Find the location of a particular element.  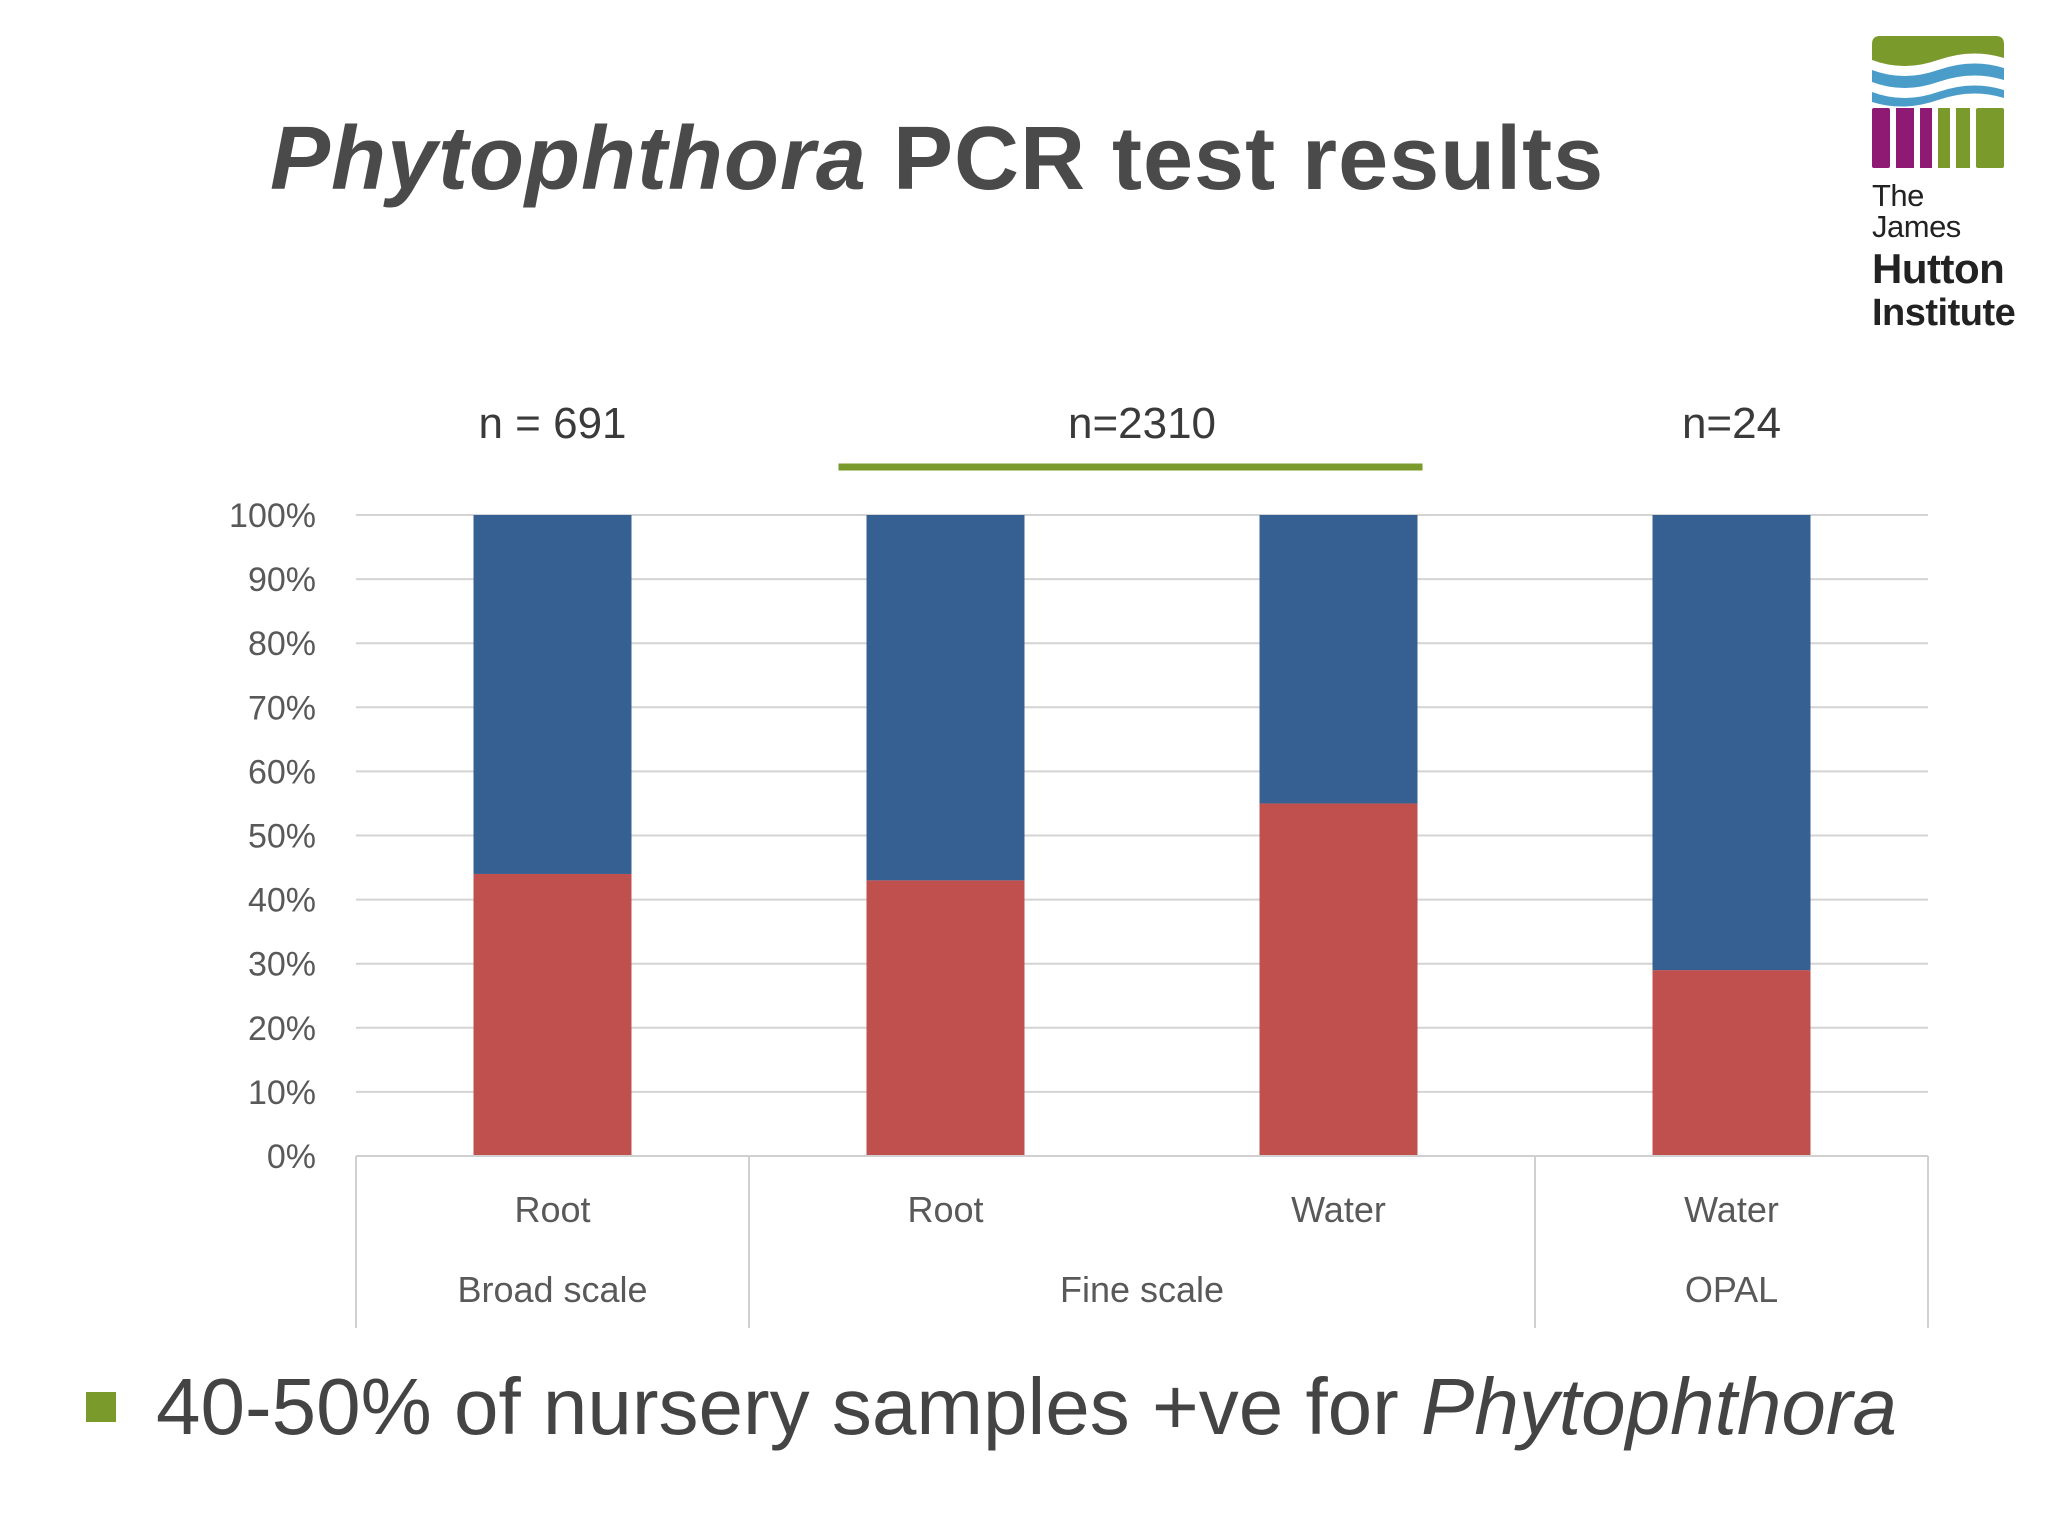

y-tick-label: 70% is located at coordinates (282, 708).